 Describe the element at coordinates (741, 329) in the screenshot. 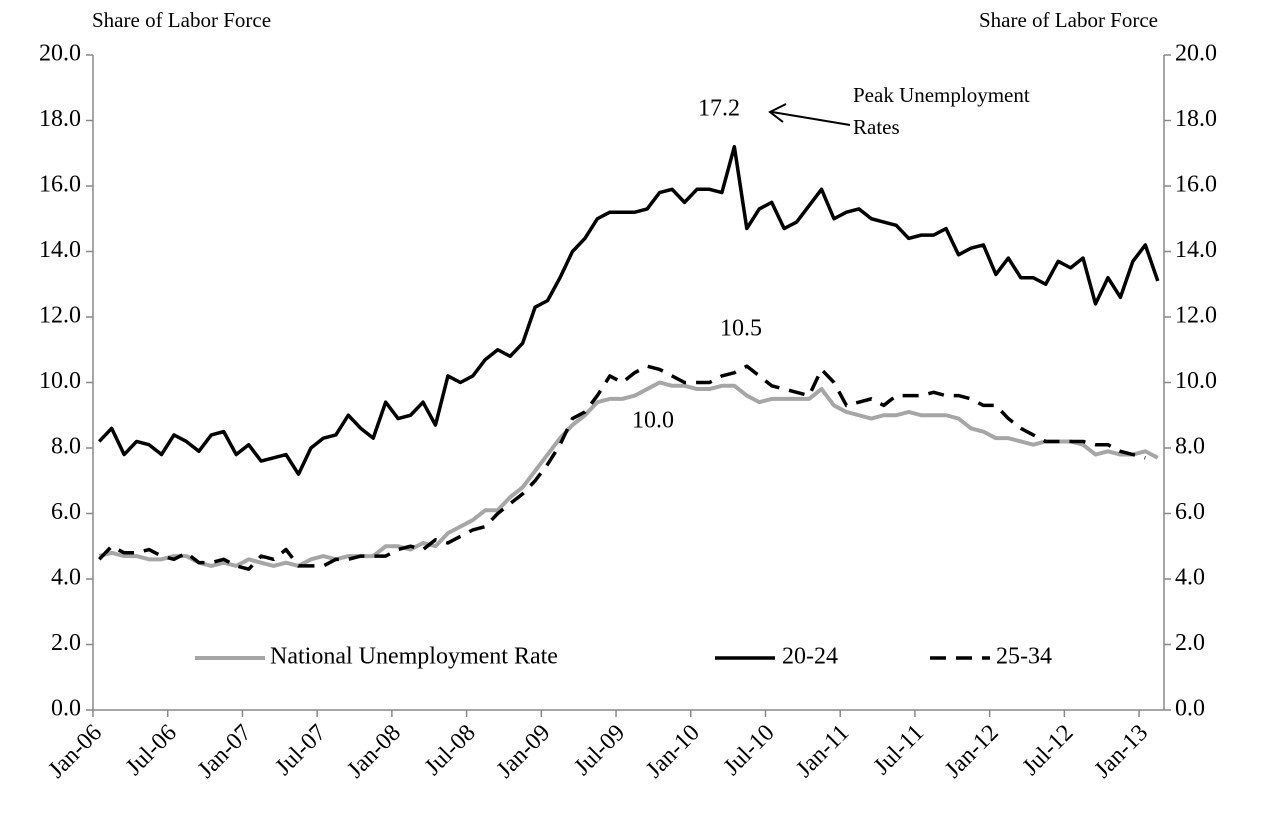

I see `annotation: 10.5` at that location.